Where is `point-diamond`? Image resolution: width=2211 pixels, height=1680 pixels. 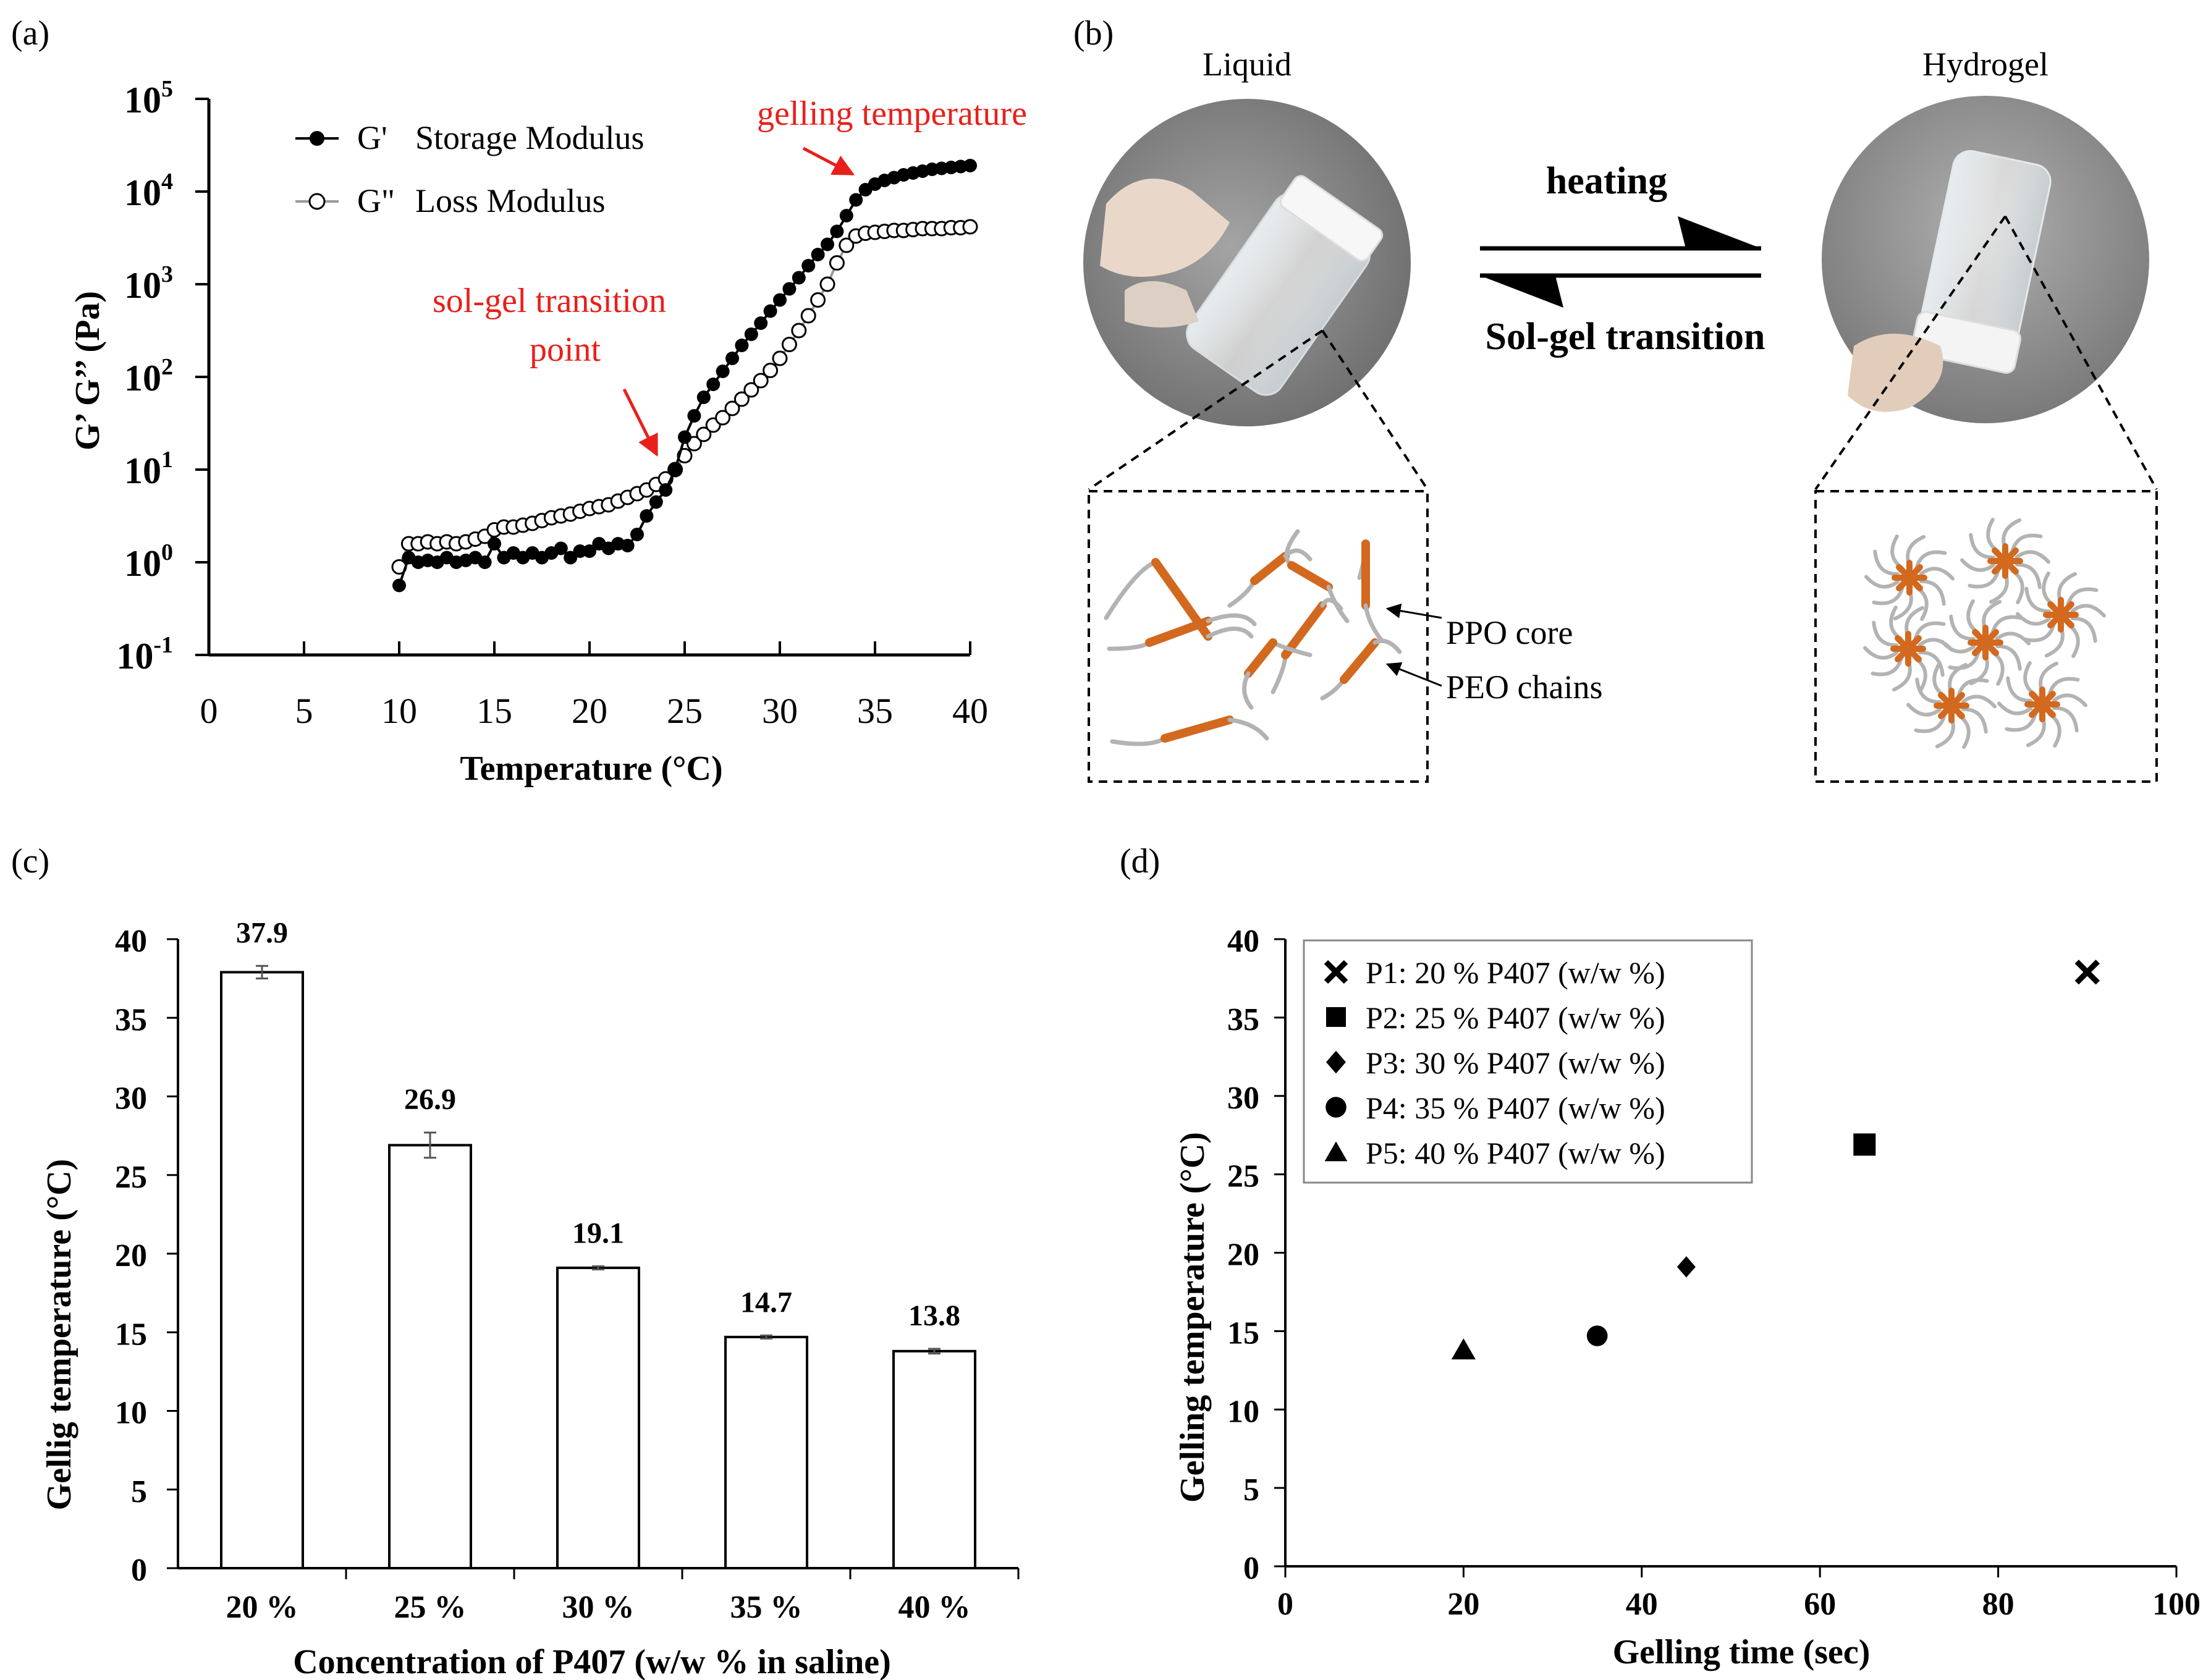 point-diamond is located at coordinates (1686, 1267).